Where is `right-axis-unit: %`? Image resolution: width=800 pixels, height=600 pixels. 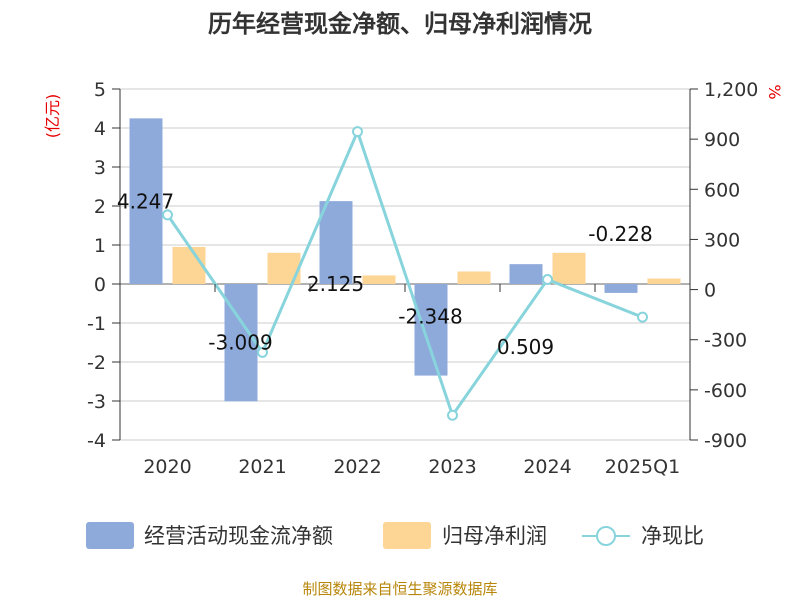 right-axis-unit: % is located at coordinates (774, 91).